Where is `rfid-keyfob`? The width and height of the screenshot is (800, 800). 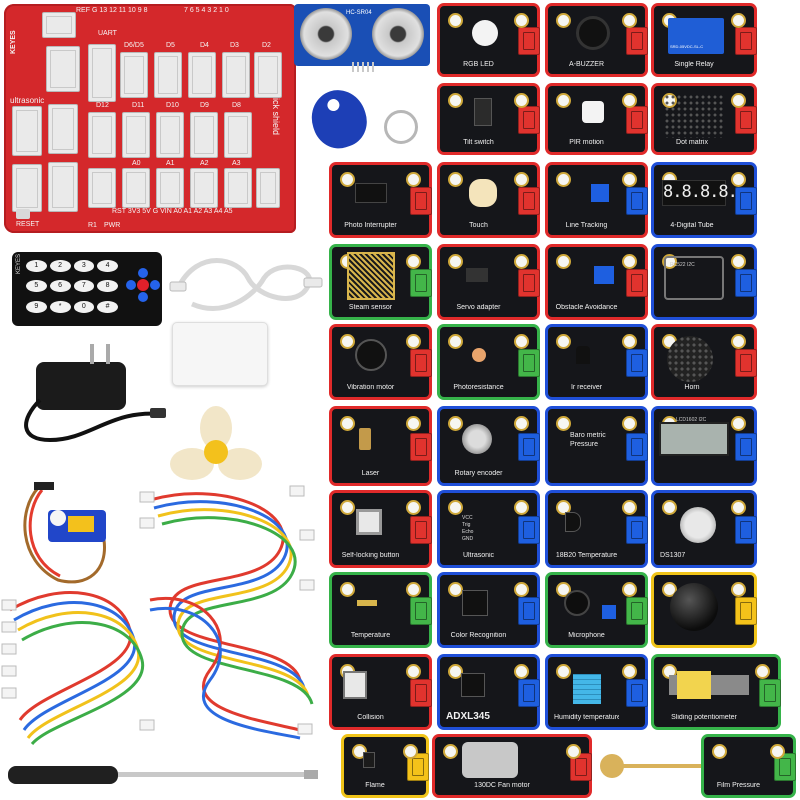
rfid-keyfob is located at coordinates (339, 119).